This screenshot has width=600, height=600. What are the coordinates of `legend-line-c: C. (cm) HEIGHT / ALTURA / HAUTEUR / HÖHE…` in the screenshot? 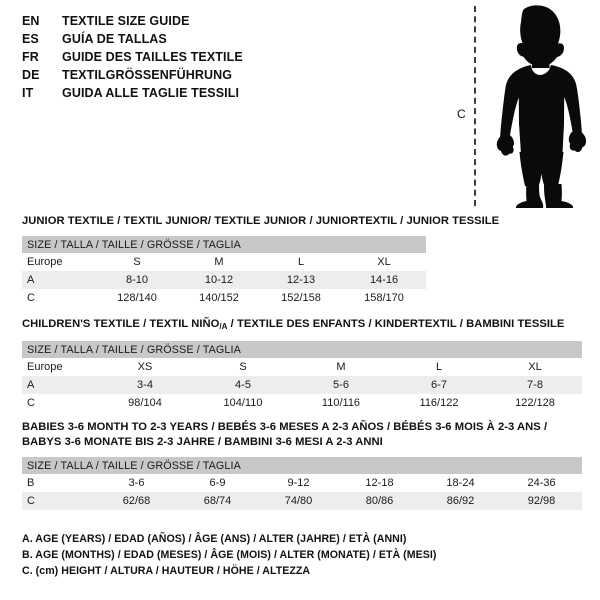 It's located at (166, 571).